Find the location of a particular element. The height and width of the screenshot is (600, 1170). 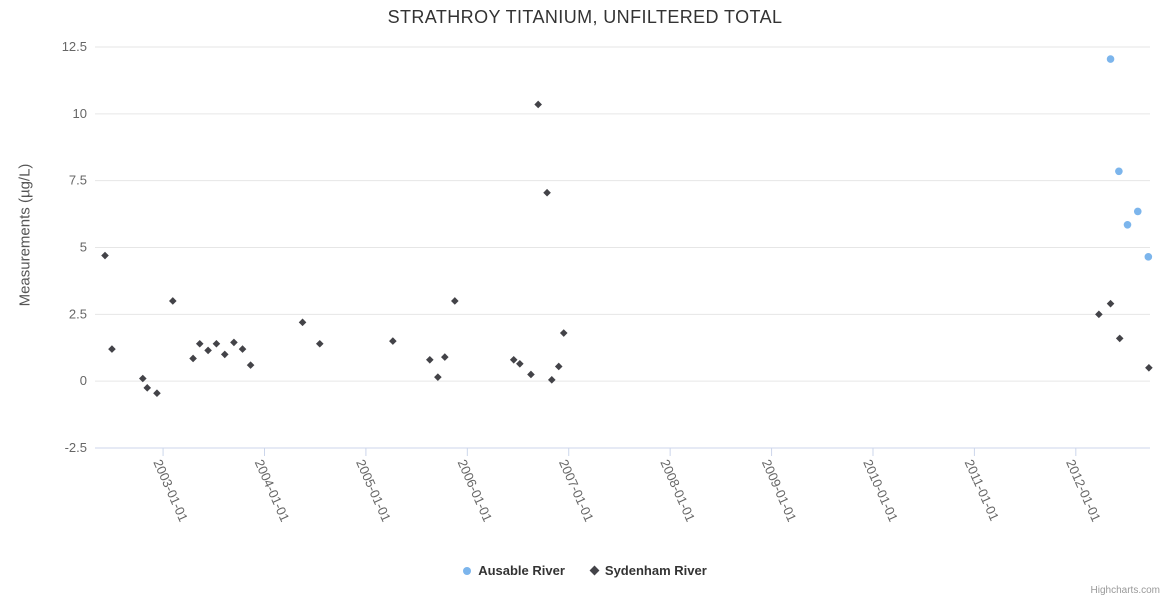

y-axis-label: 2.5 is located at coordinates (78, 313).